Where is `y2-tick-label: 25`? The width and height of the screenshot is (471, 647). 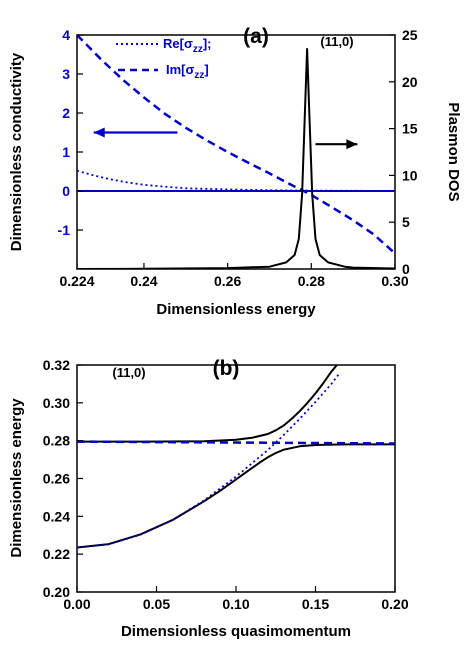
y2-tick-label: 25 is located at coordinates (410, 35).